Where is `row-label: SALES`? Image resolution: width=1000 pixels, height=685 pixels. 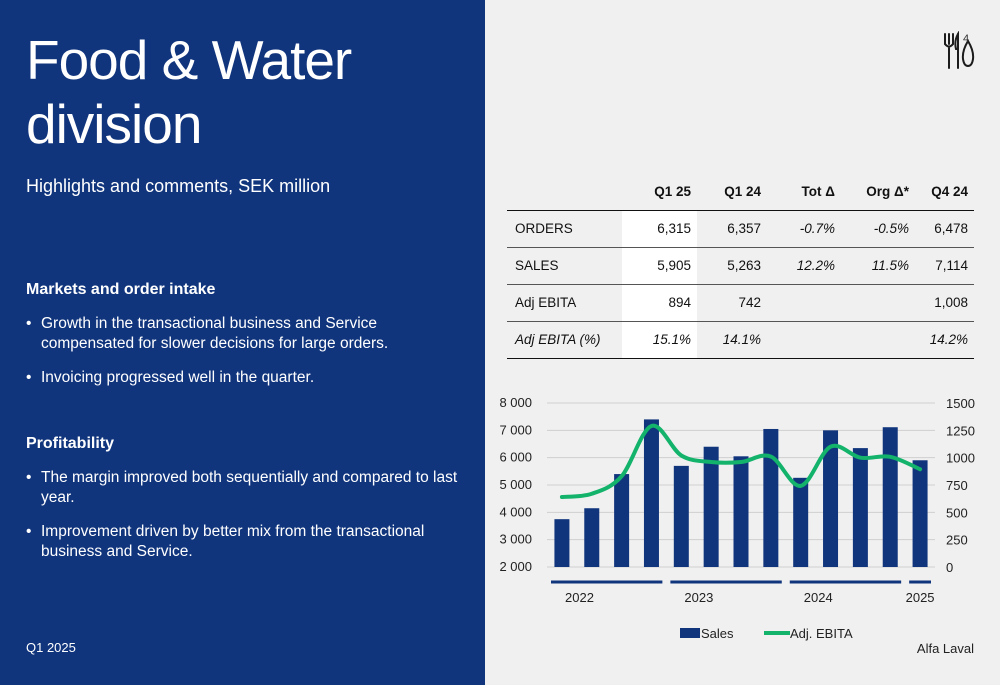 row-label: SALES is located at coordinates (564, 266).